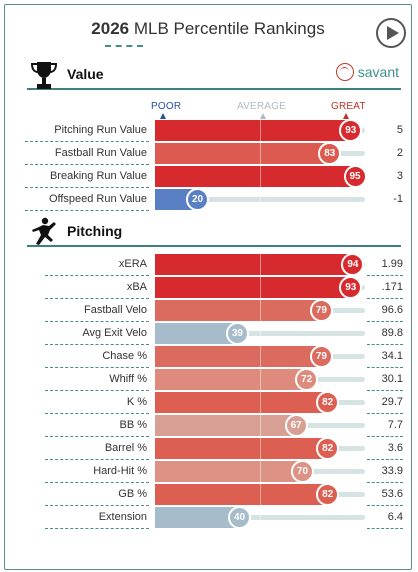 The height and width of the screenshot is (572, 418). Describe the element at coordinates (85, 74) in the screenshot. I see `value-section-title: Value` at that location.